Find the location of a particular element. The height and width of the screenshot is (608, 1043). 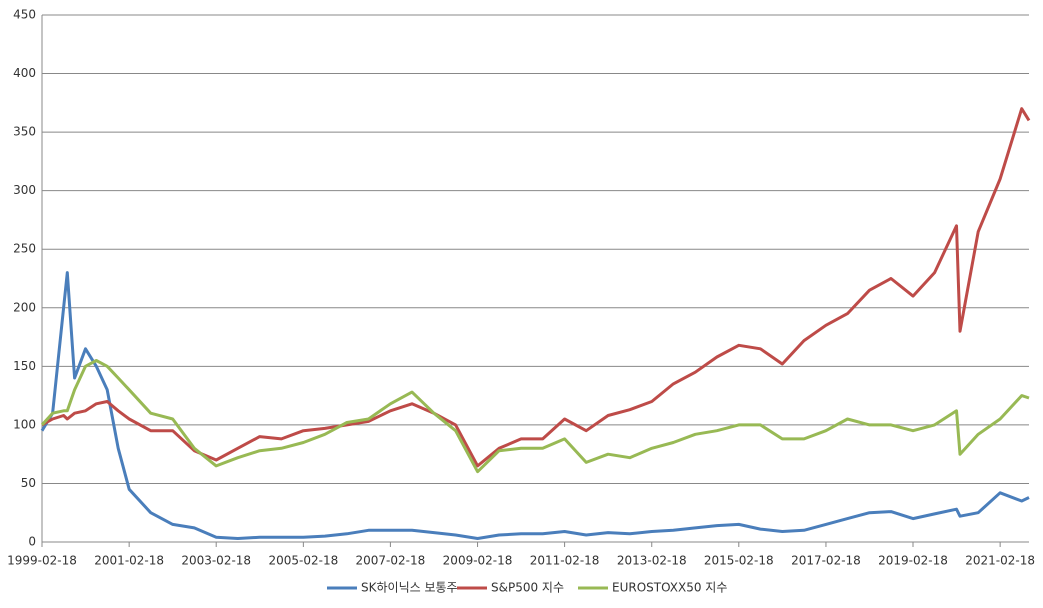

y-tick-label: 450 is located at coordinates (24, 15).